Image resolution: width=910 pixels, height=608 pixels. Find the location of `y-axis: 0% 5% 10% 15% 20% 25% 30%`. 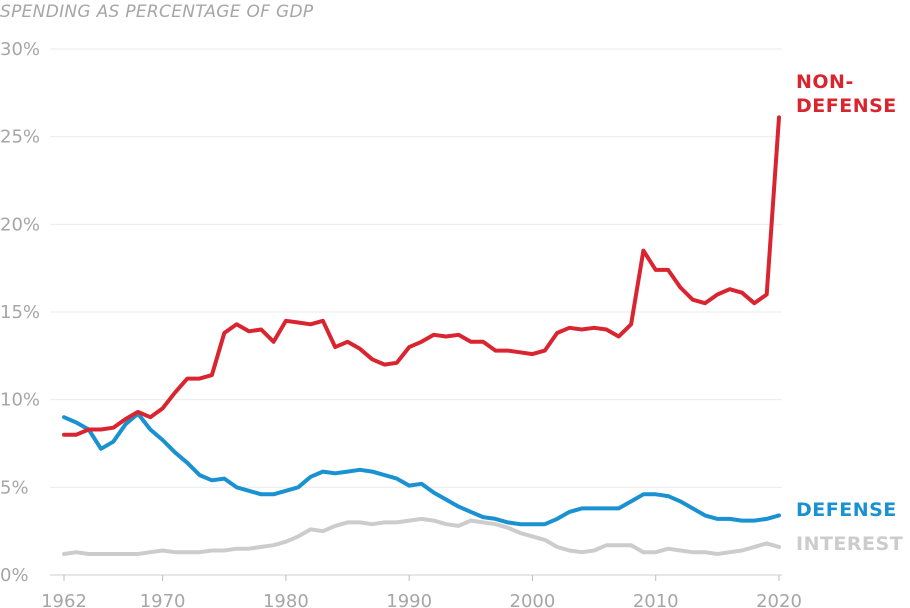

y-axis: 0% 5% 10% 15% 20% 25% 30% is located at coordinates (20, 312).